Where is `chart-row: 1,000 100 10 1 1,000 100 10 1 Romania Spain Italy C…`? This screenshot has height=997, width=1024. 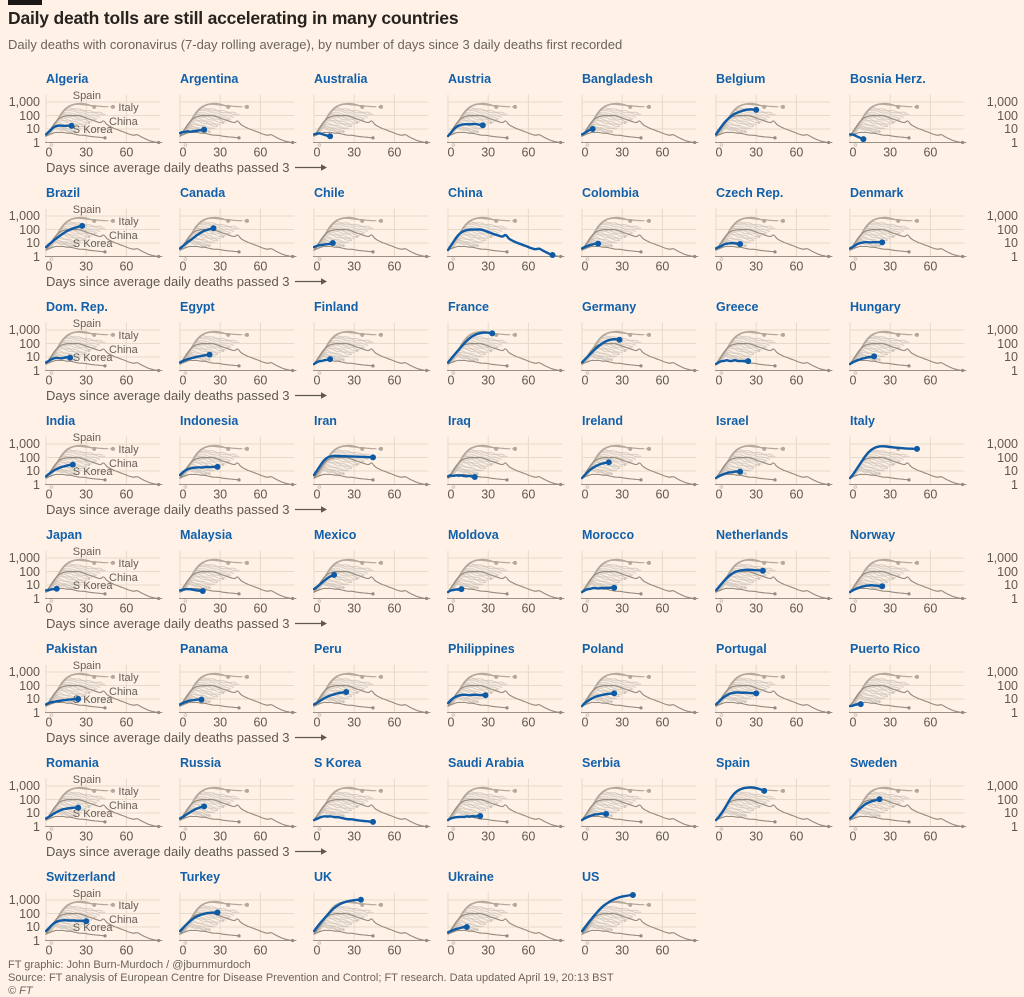
chart-row: 1,000 100 10 1 1,000 100 10 1 Romania Spain Italy C… is located at coordinates (512, 813).